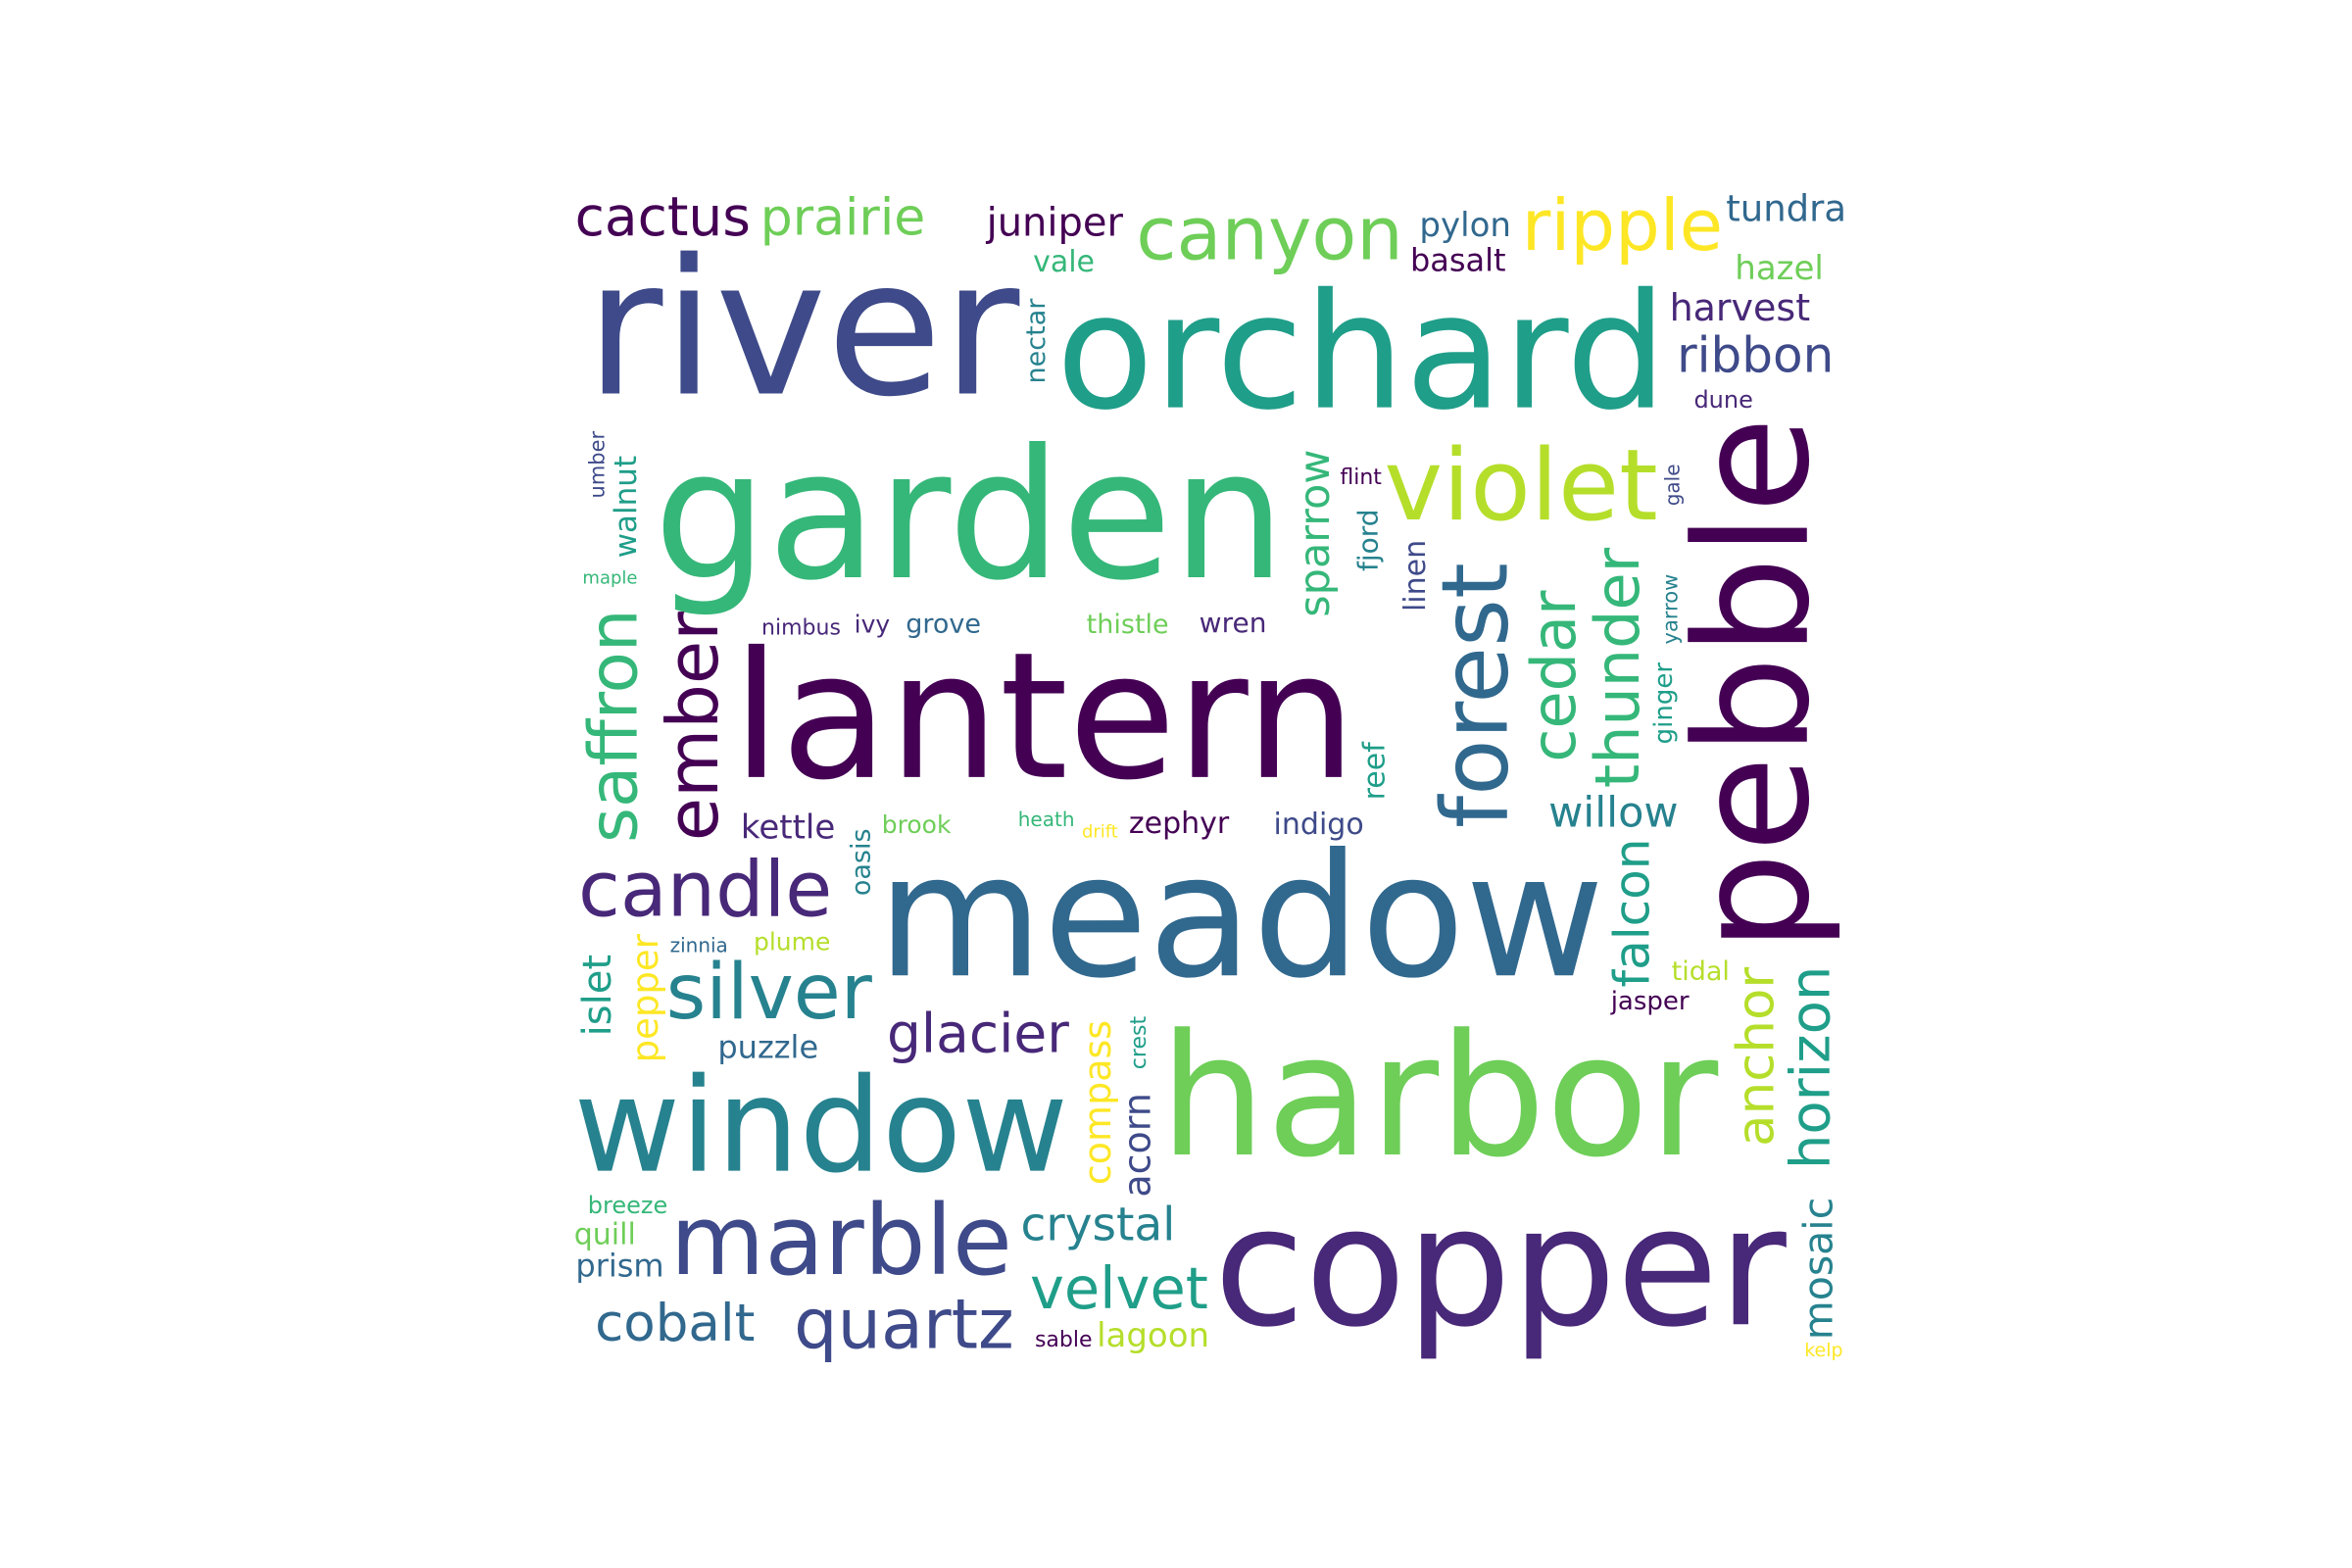  What do you see at coordinates (1632, 913) in the screenshot?
I see `cloud-word: falcon` at bounding box center [1632, 913].